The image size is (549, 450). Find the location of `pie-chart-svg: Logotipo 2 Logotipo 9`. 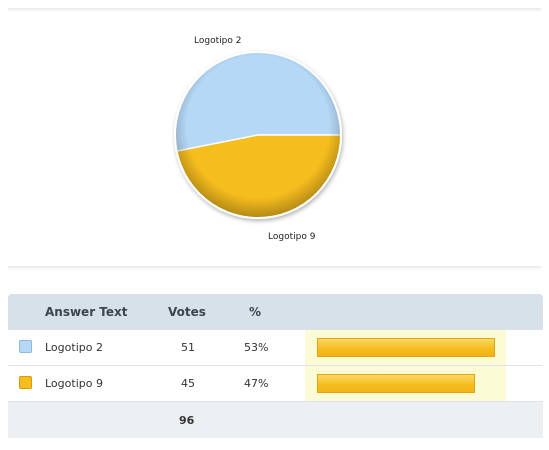

pie-chart-svg: Logotipo 2 Logotipo 9 is located at coordinates (258, 139).